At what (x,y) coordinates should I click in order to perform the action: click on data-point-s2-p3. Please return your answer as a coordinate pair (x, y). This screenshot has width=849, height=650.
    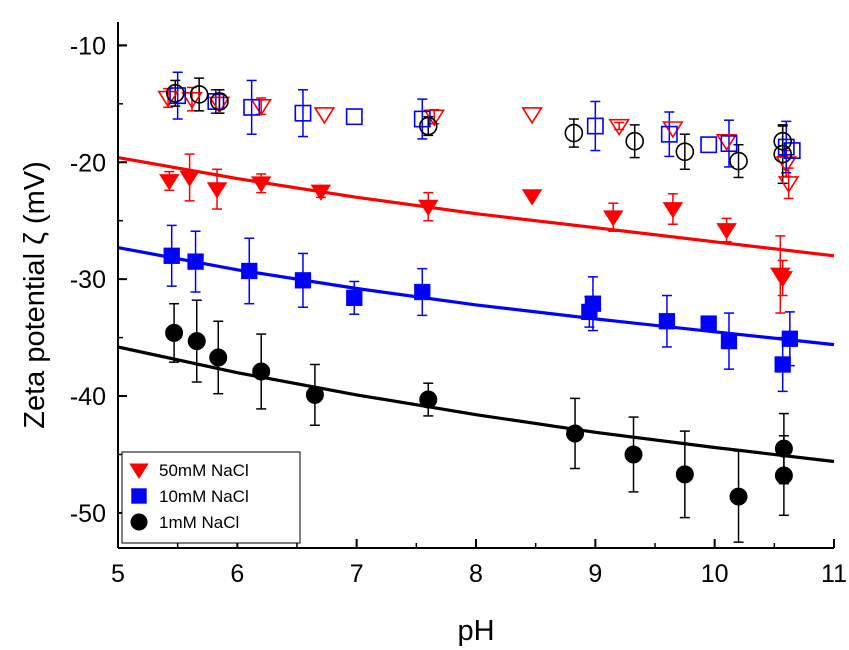
    Looking at the image, I should click on (261, 371).